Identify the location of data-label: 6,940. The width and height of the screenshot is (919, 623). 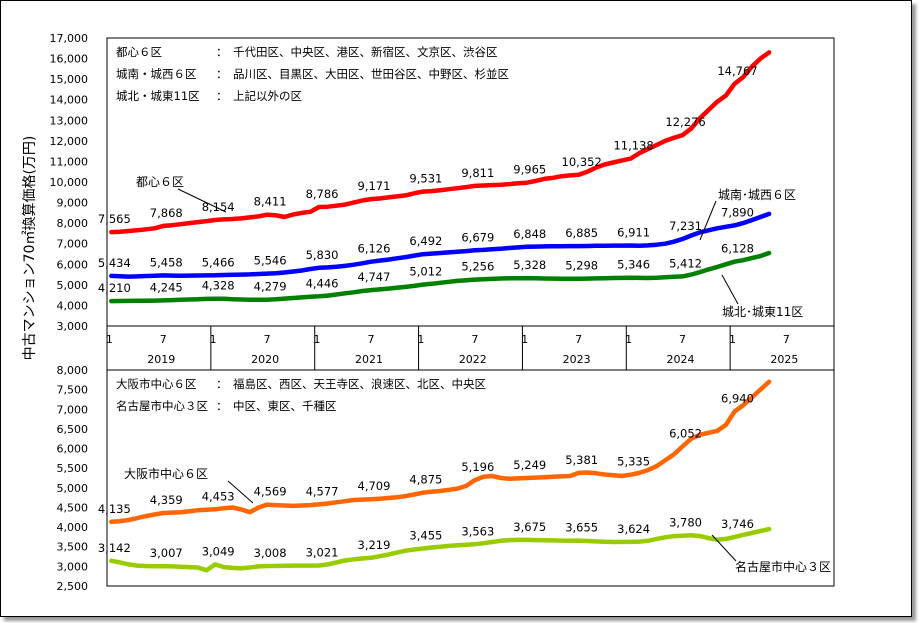
(737, 399).